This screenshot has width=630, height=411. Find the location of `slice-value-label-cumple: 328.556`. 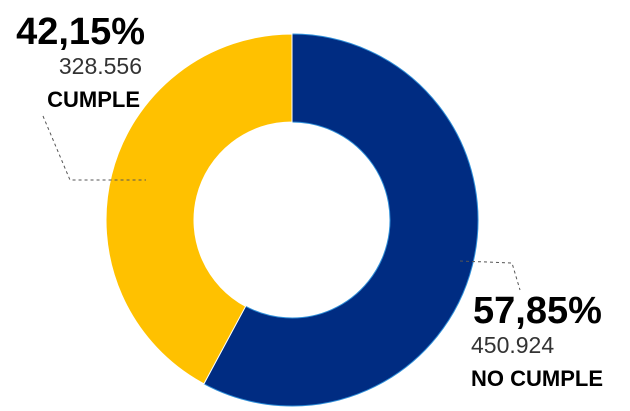

slice-value-label-cumple: 328.556 is located at coordinates (100, 66).